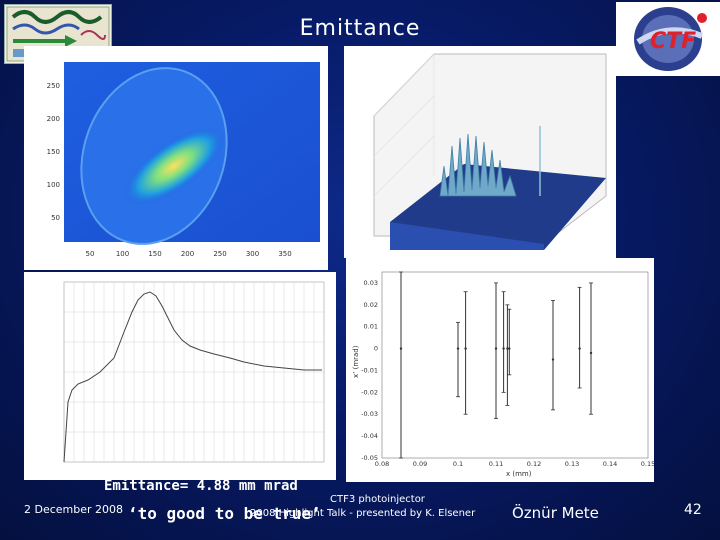 Image resolution: width=720 pixels, height=540 pixels. Describe the element at coordinates (610, 464) in the screenshot. I see `phase-x-tick: 0.14` at that location.